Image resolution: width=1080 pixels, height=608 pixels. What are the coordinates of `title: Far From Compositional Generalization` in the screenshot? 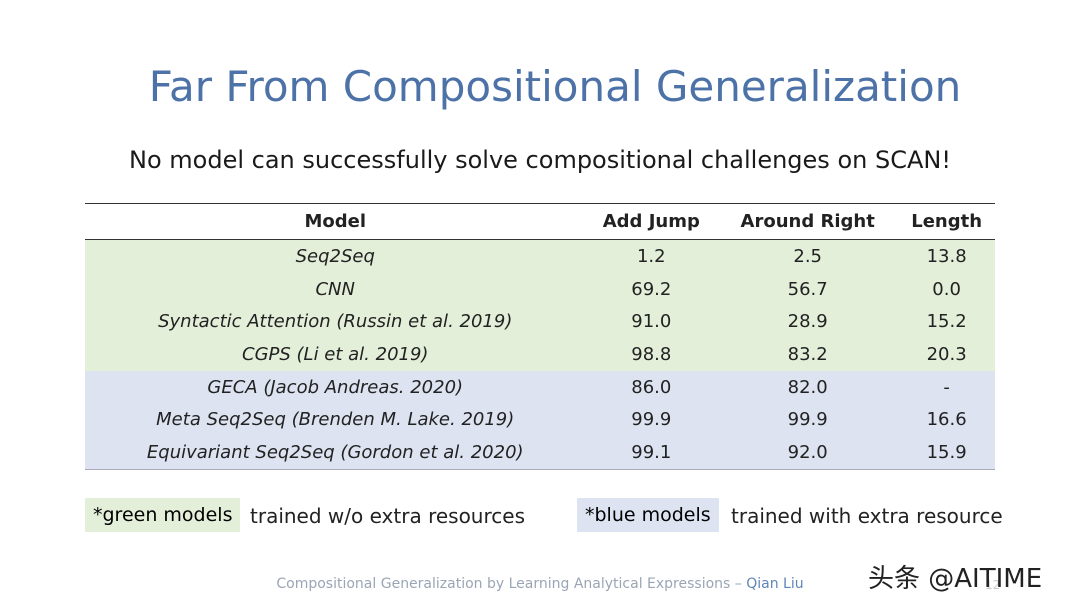 It's located at (555, 86).